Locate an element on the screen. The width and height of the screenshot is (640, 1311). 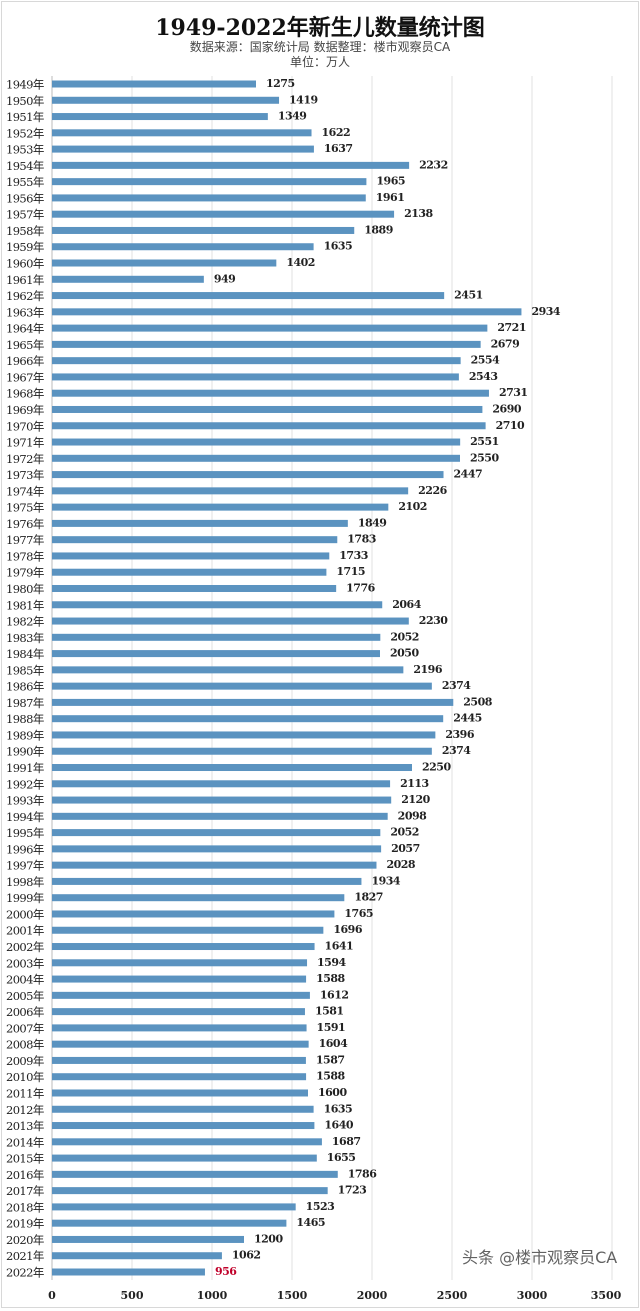
data-label: 2710 is located at coordinates (510, 425).